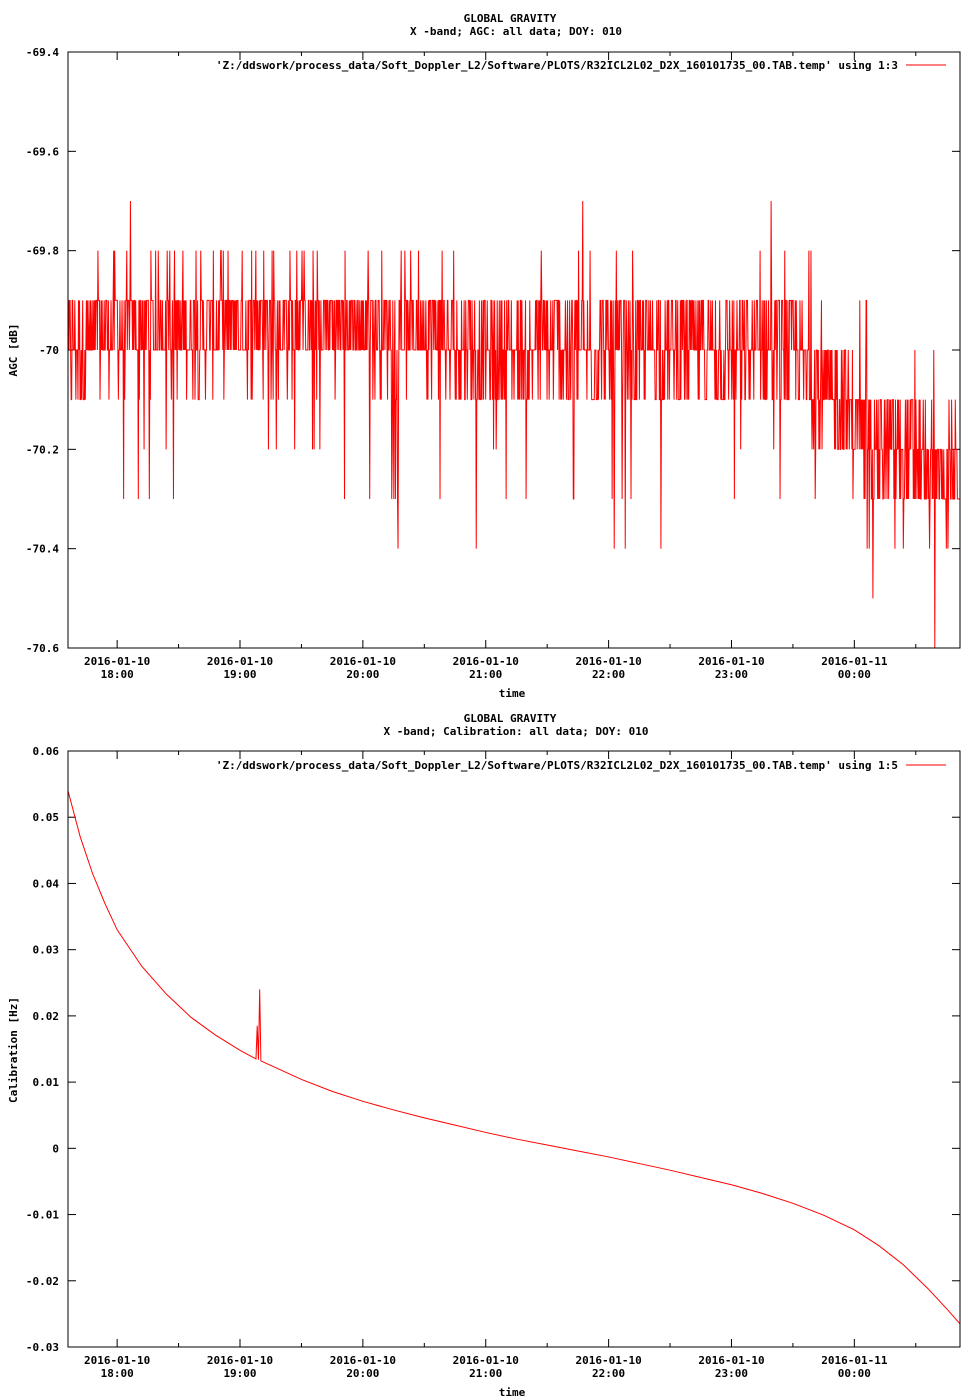  What do you see at coordinates (516, 731) in the screenshot?
I see `calibration-chart-subtitle: X -band; Calibration: all data; DOY: 010` at bounding box center [516, 731].